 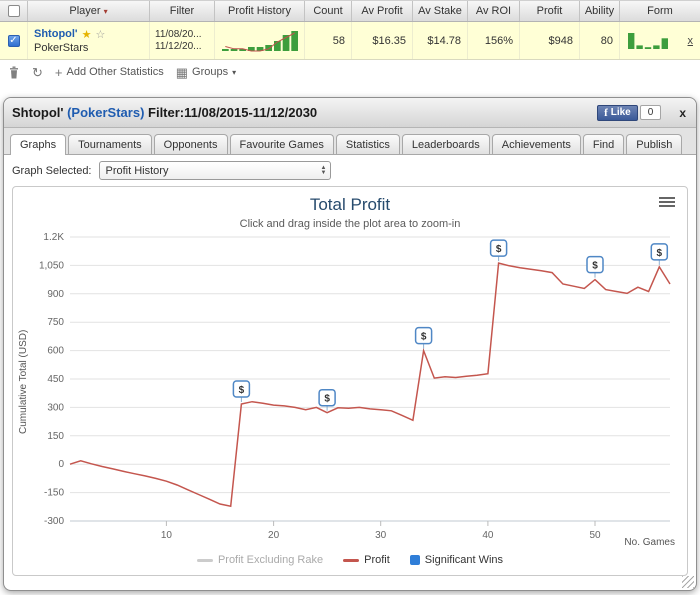 I want to click on svg-text: 150, so click(x=55, y=436).